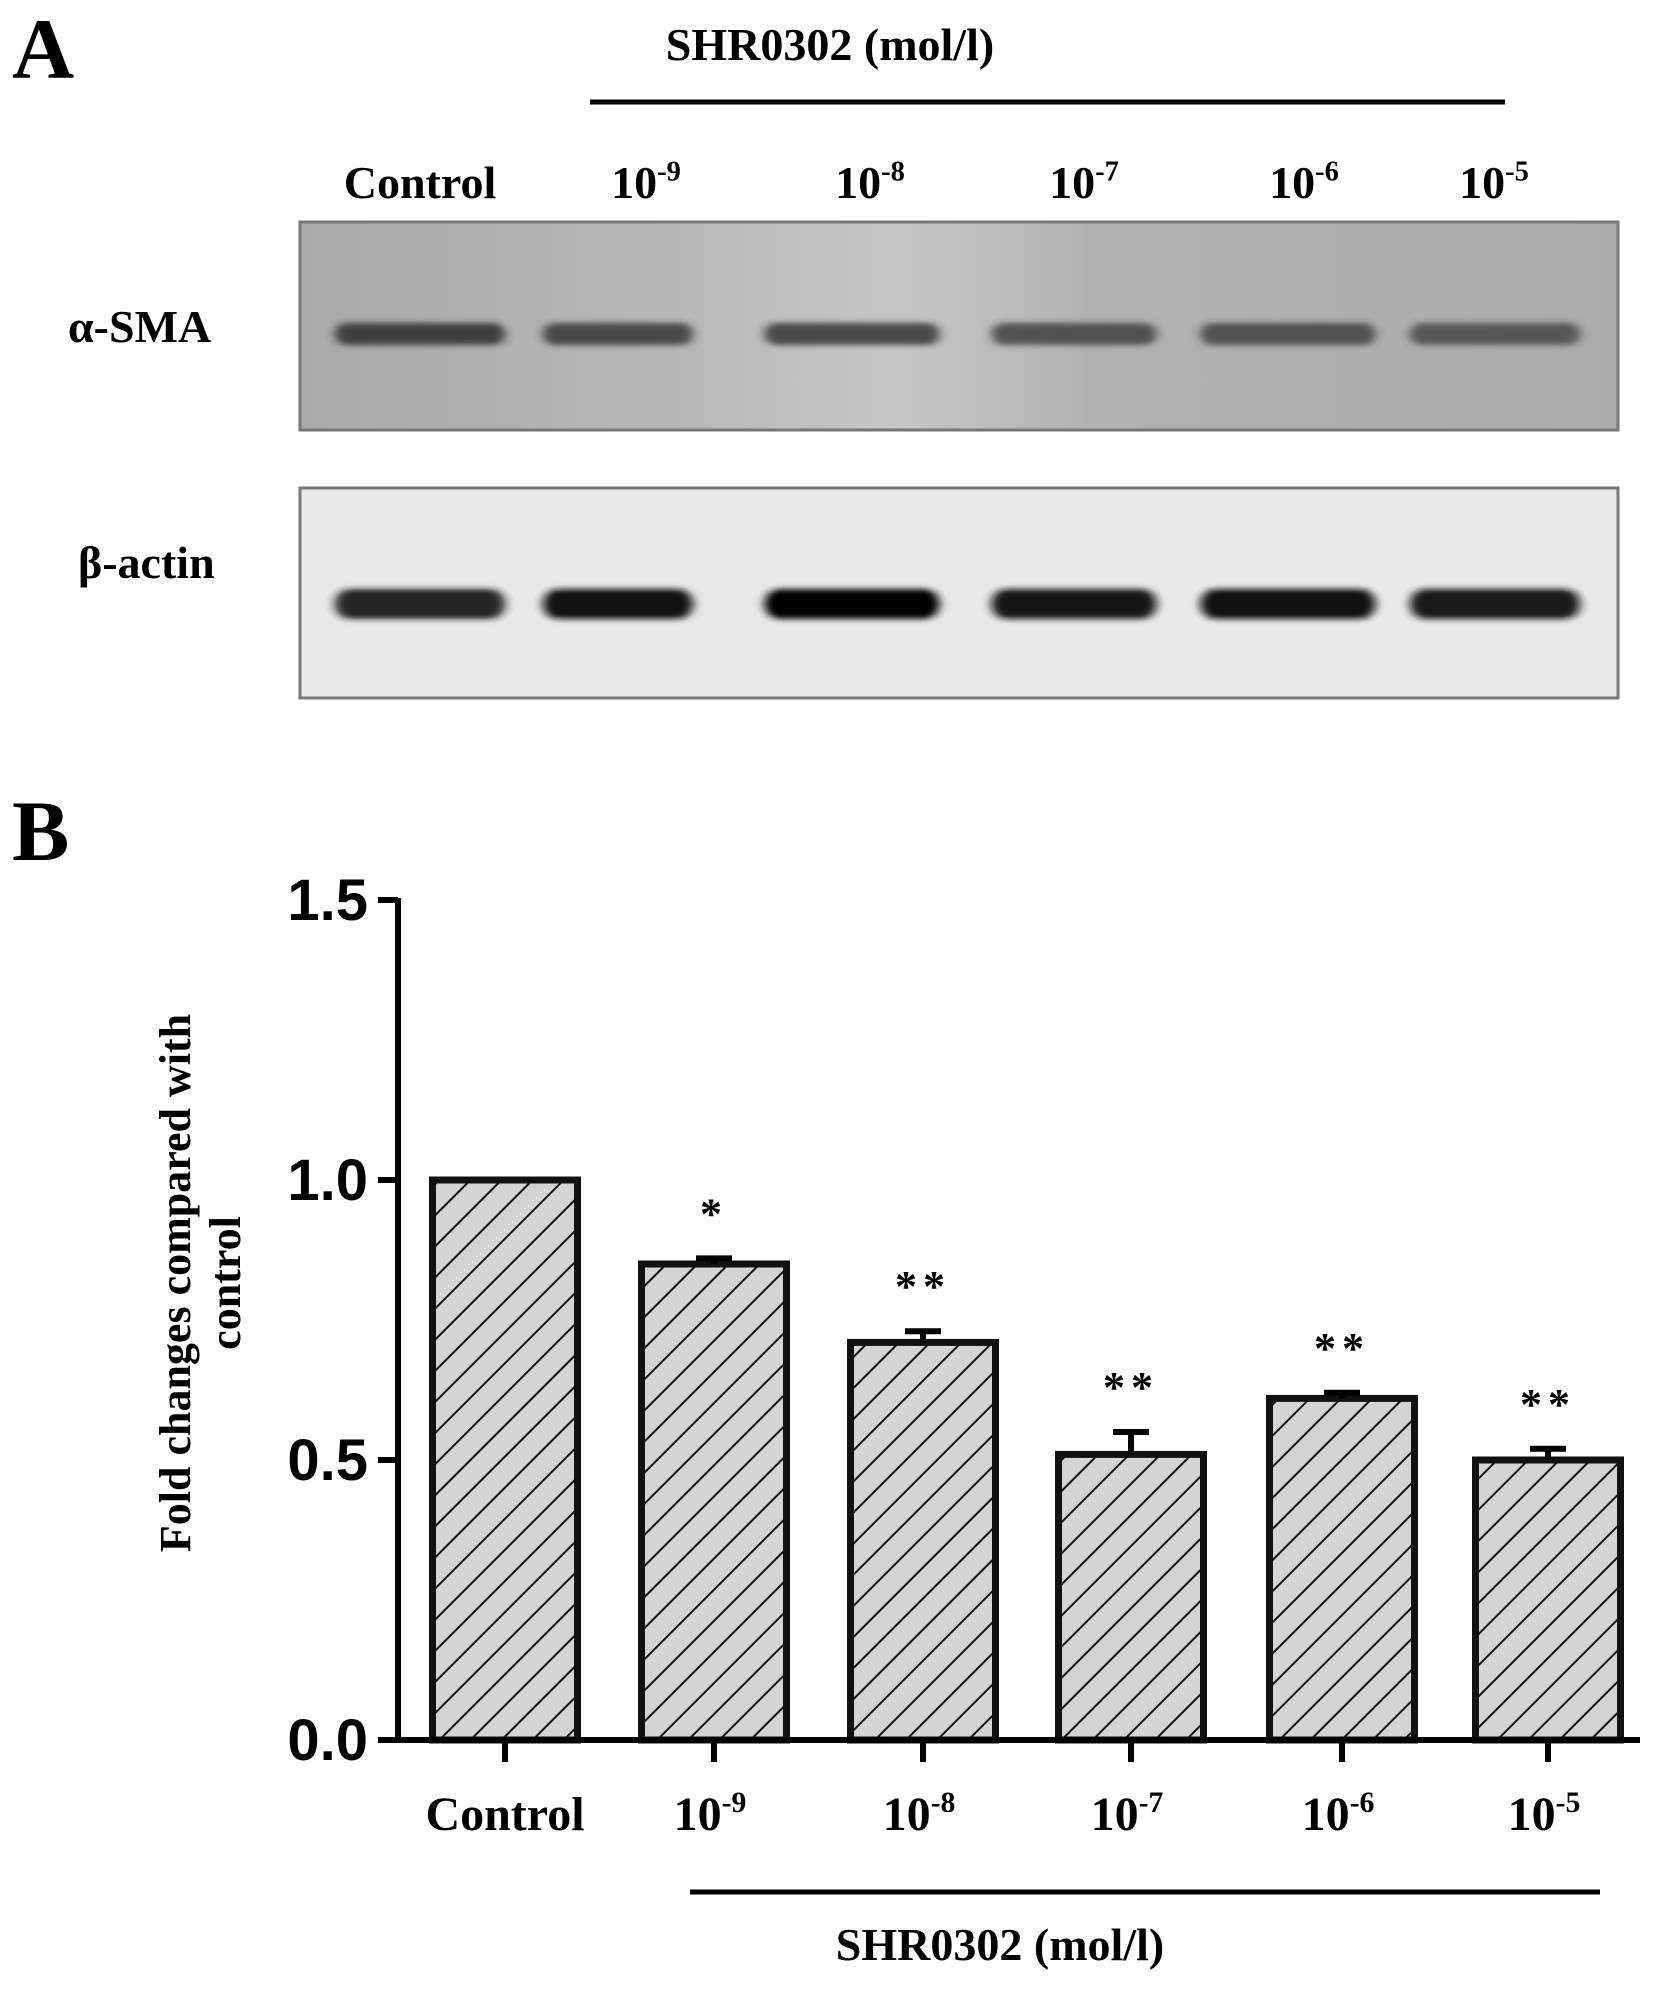 This screenshot has height=1990, width=1677. Describe the element at coordinates (43, 49) in the screenshot. I see `panel-a-label: A` at that location.